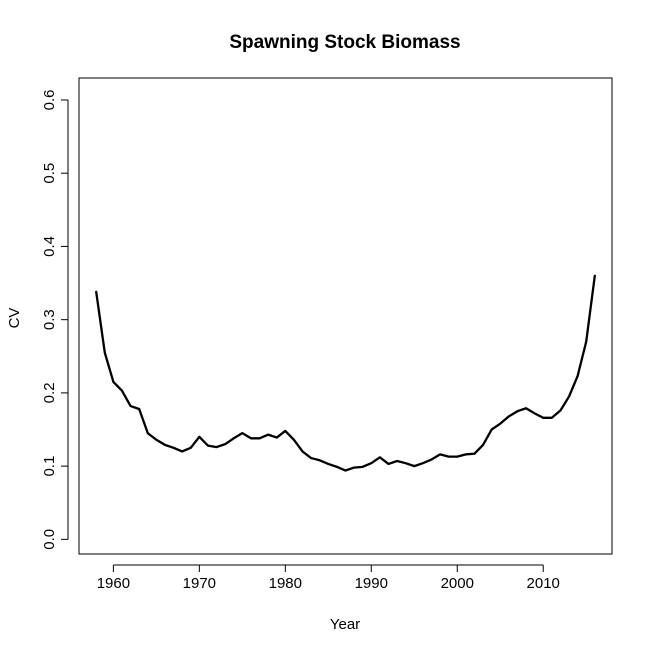 The width and height of the screenshot is (653, 653). What do you see at coordinates (199, 583) in the screenshot?
I see `x-tick-label: 1970` at bounding box center [199, 583].